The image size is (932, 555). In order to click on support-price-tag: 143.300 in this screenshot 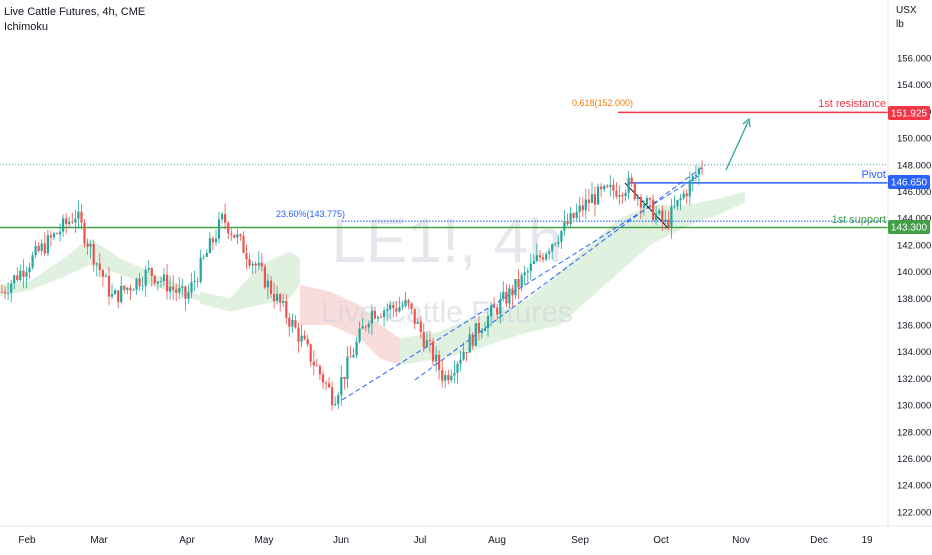, I will do `click(909, 227)`.